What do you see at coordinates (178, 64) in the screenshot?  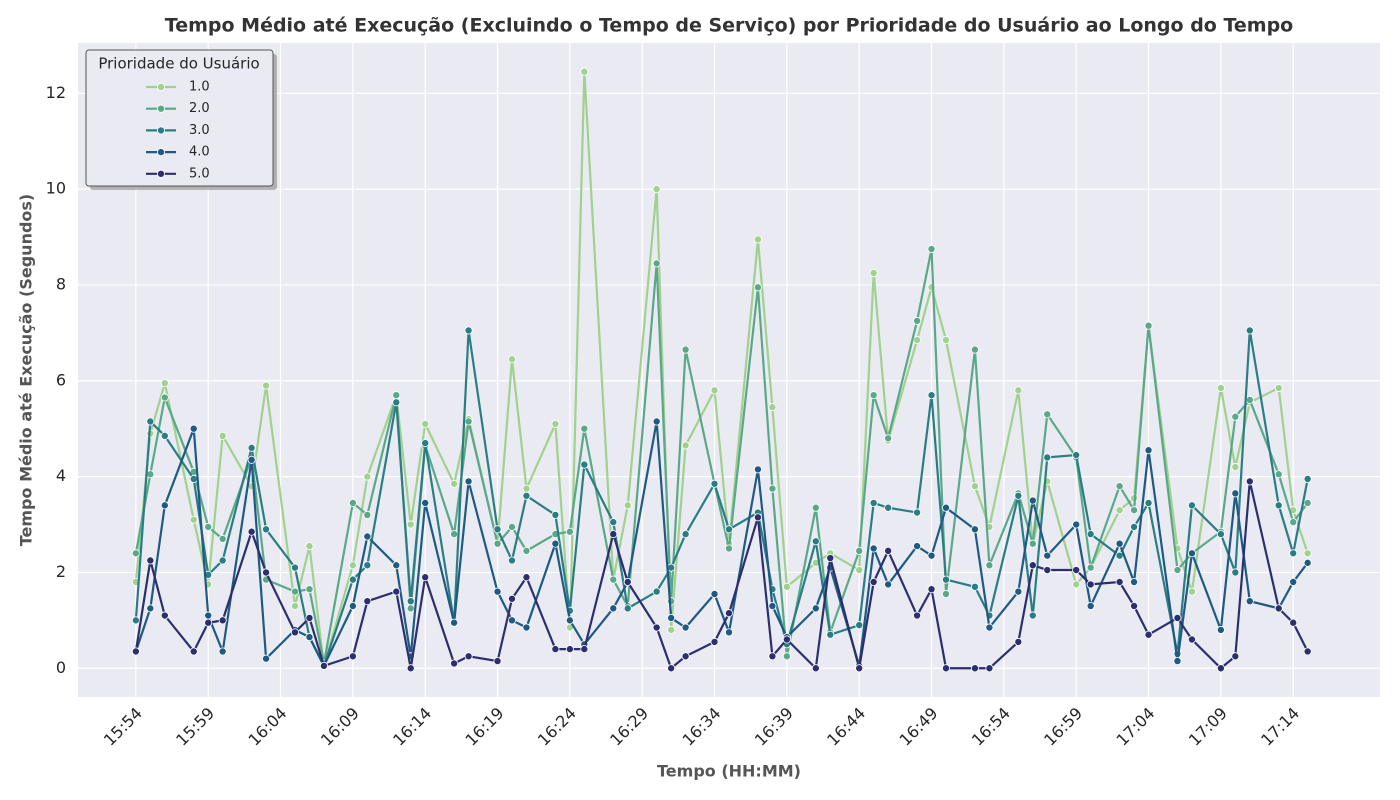 I see `legend-title: Prioridade do Usuário` at bounding box center [178, 64].